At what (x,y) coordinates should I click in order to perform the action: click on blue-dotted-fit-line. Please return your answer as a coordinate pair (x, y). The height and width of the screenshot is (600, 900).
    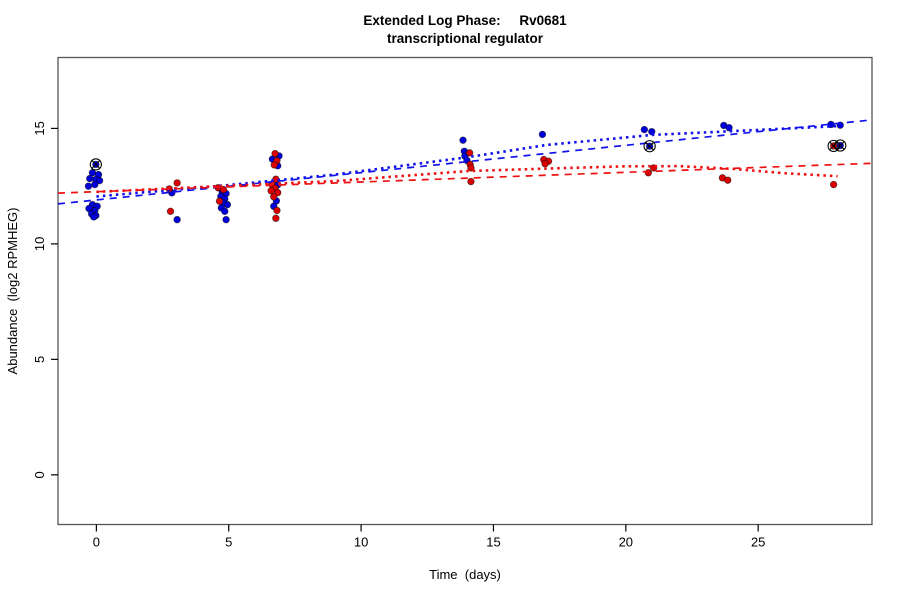
    Looking at the image, I should click on (467, 161).